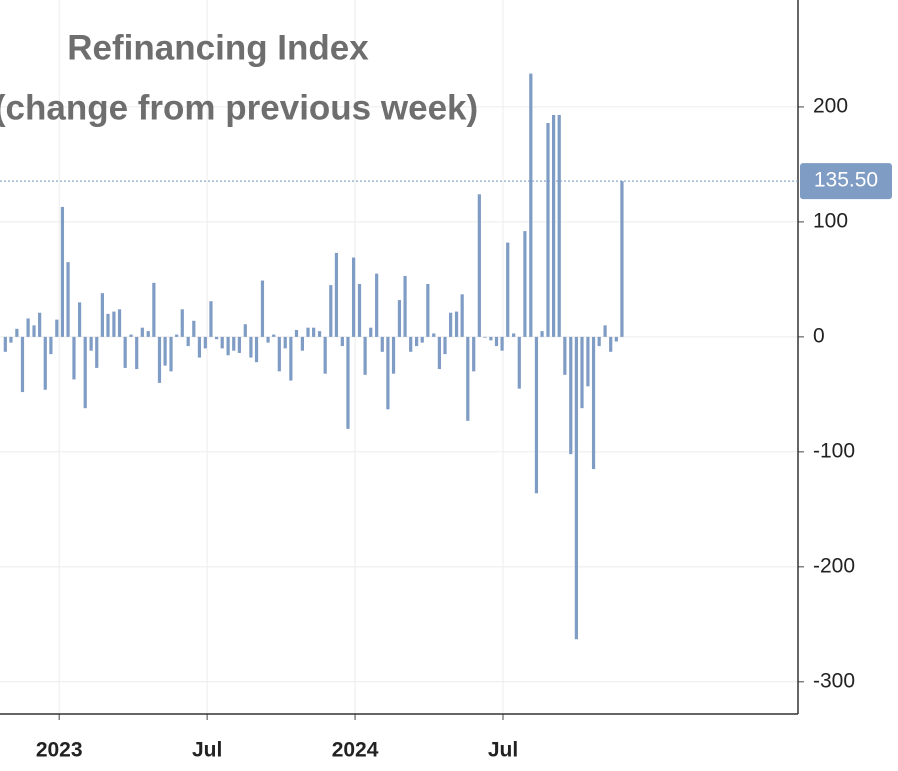  Describe the element at coordinates (819, 335) in the screenshot. I see `y-tick-label: 0` at that location.